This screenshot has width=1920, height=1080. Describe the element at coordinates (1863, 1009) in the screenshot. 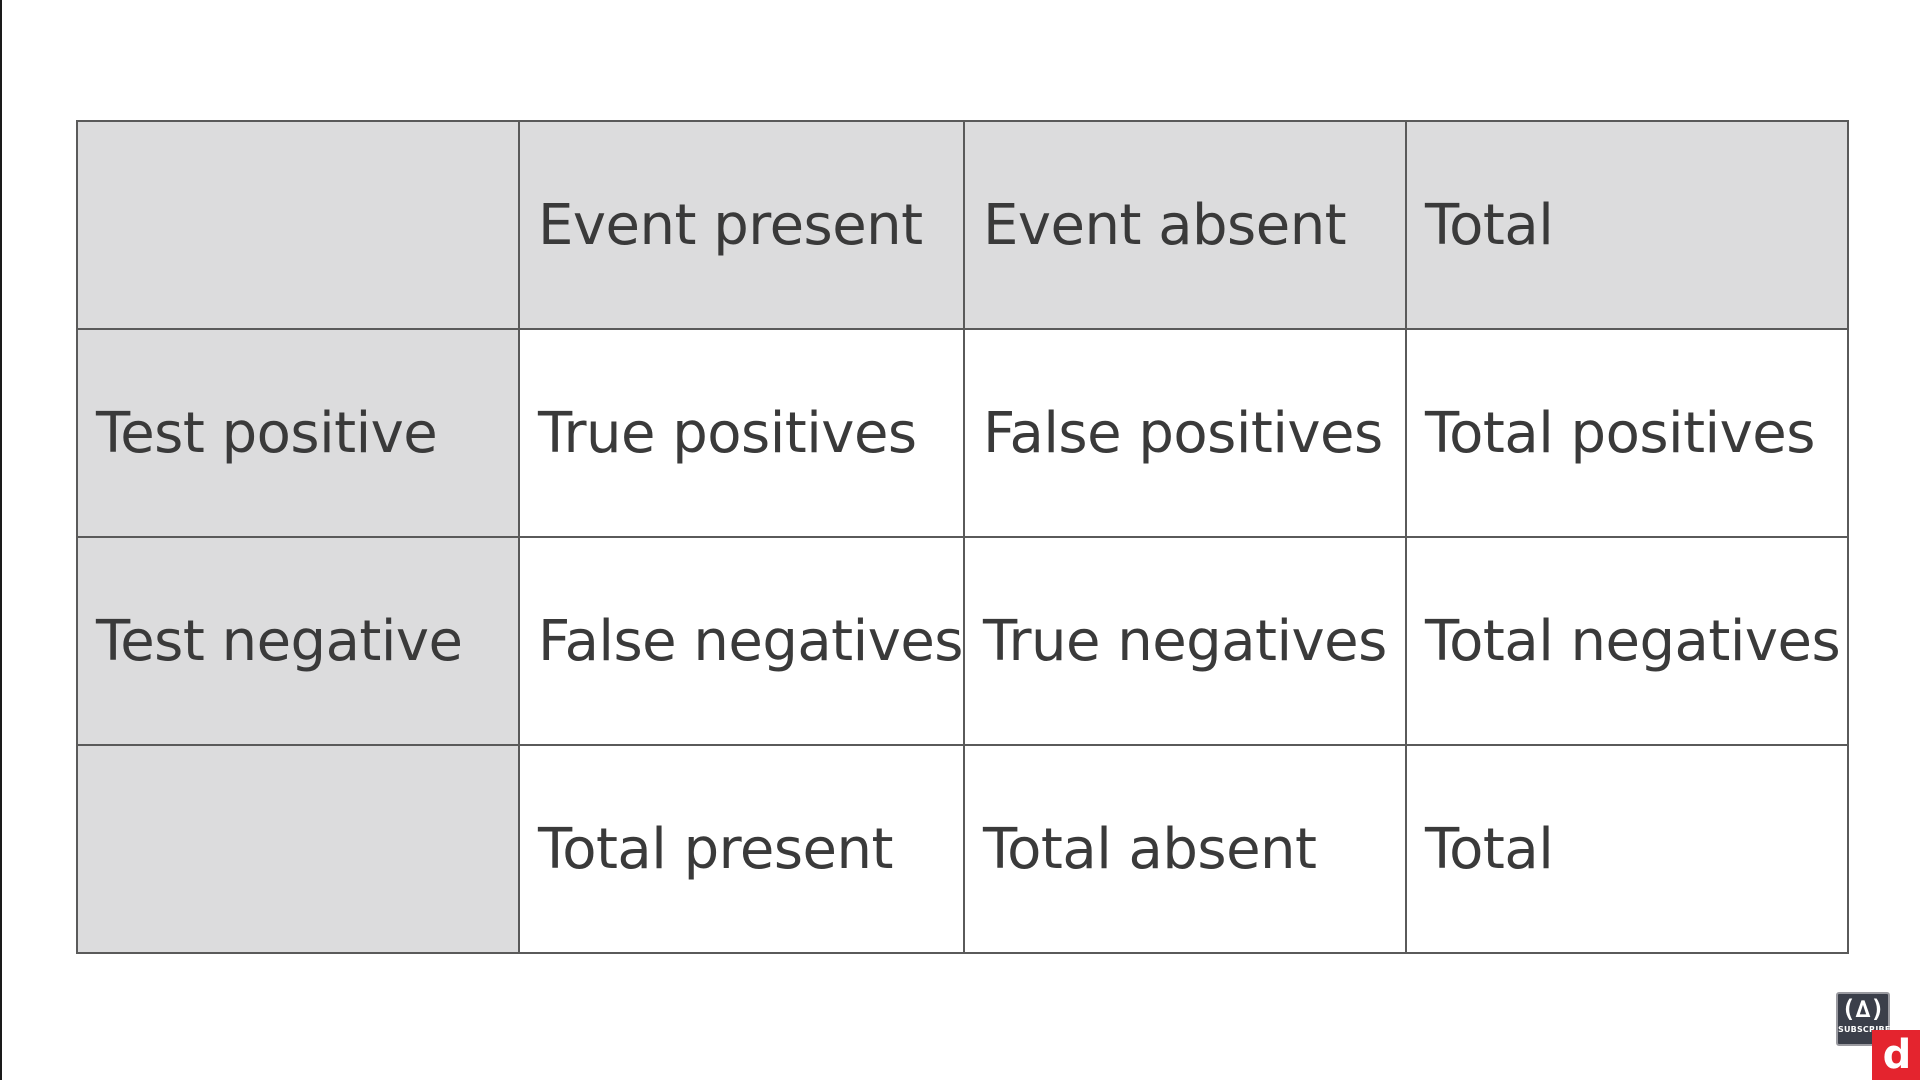

I see `flame-icon: (∆)` at that location.